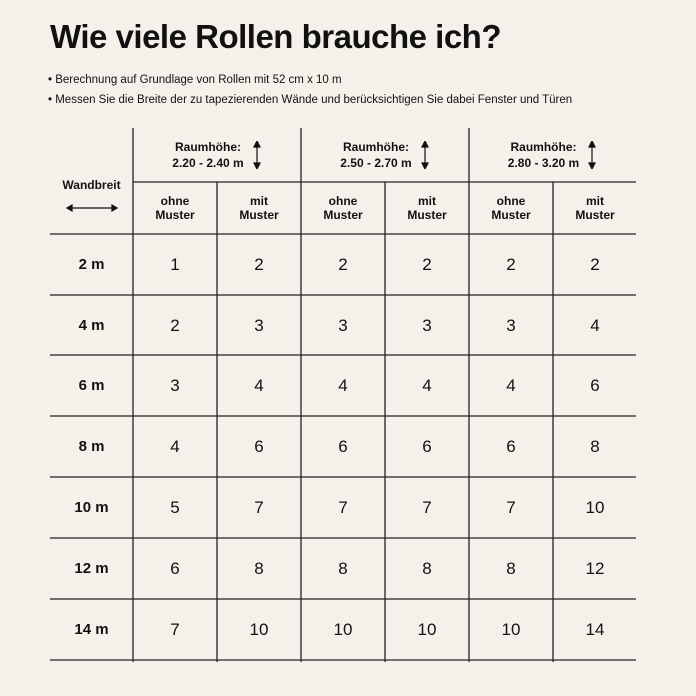  What do you see at coordinates (91, 385) in the screenshot?
I see `row-width-label: 6 m` at bounding box center [91, 385].